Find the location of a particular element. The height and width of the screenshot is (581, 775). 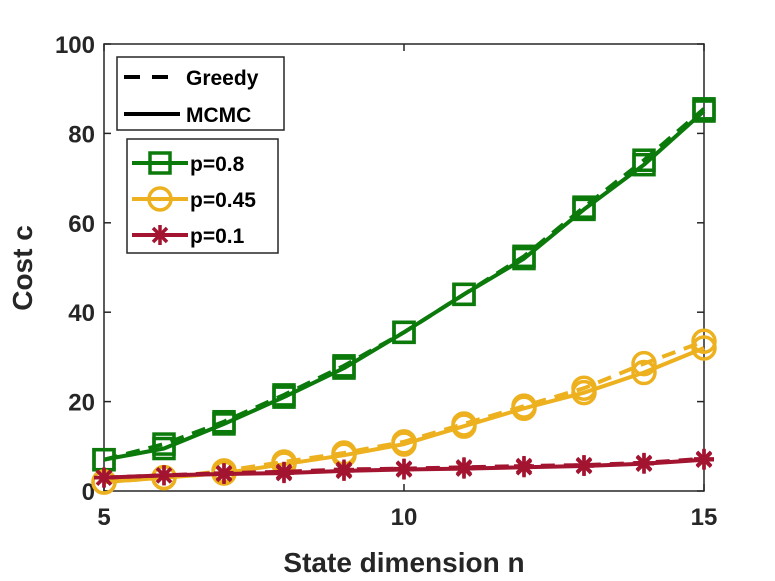

x-tick-label: 10 is located at coordinates (404, 517).